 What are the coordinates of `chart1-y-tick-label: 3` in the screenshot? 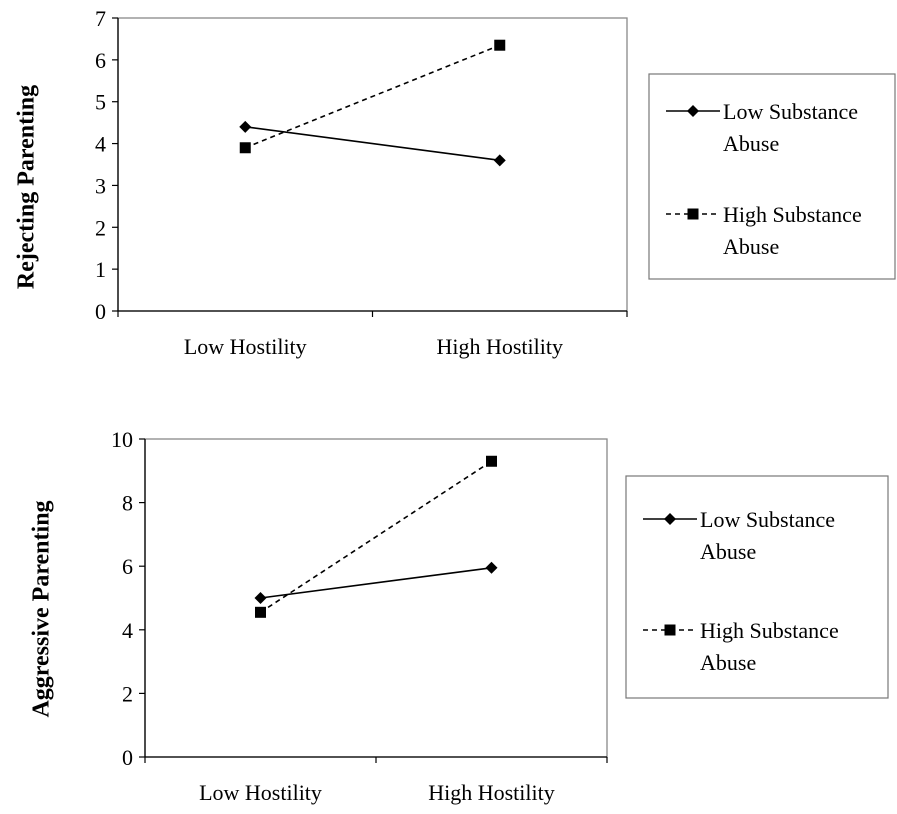 It's located at (100, 185).